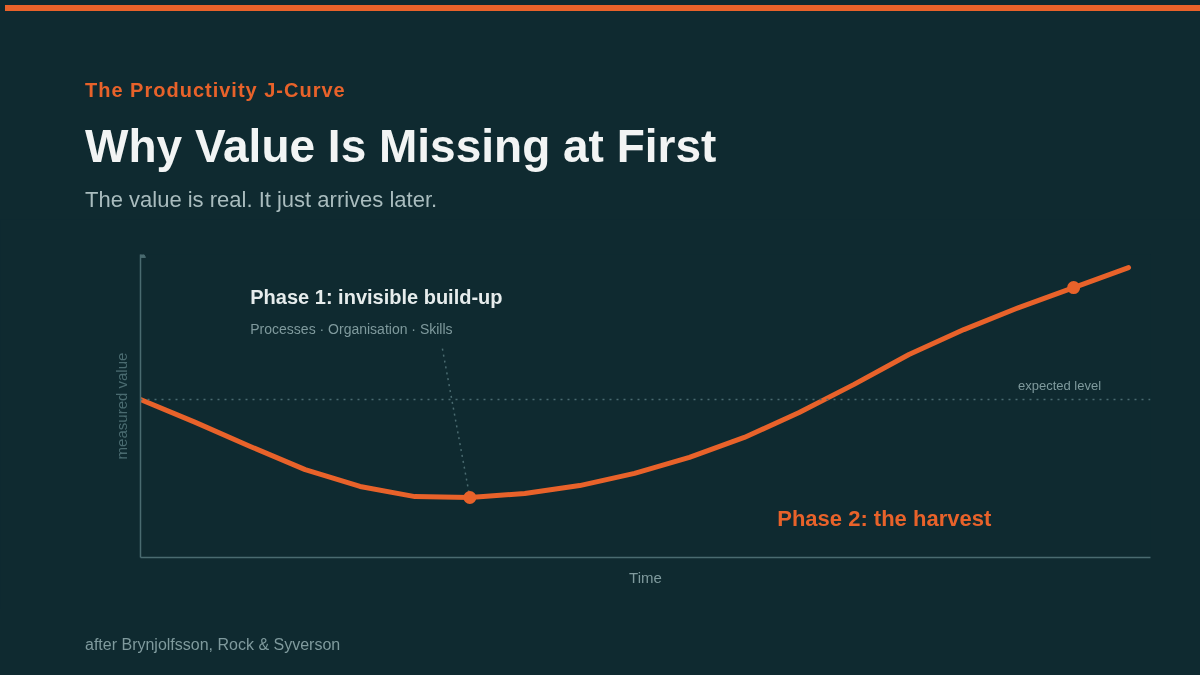 This screenshot has width=1200, height=675. I want to click on chart-title: Why Value Is Missing at First, so click(401, 146).